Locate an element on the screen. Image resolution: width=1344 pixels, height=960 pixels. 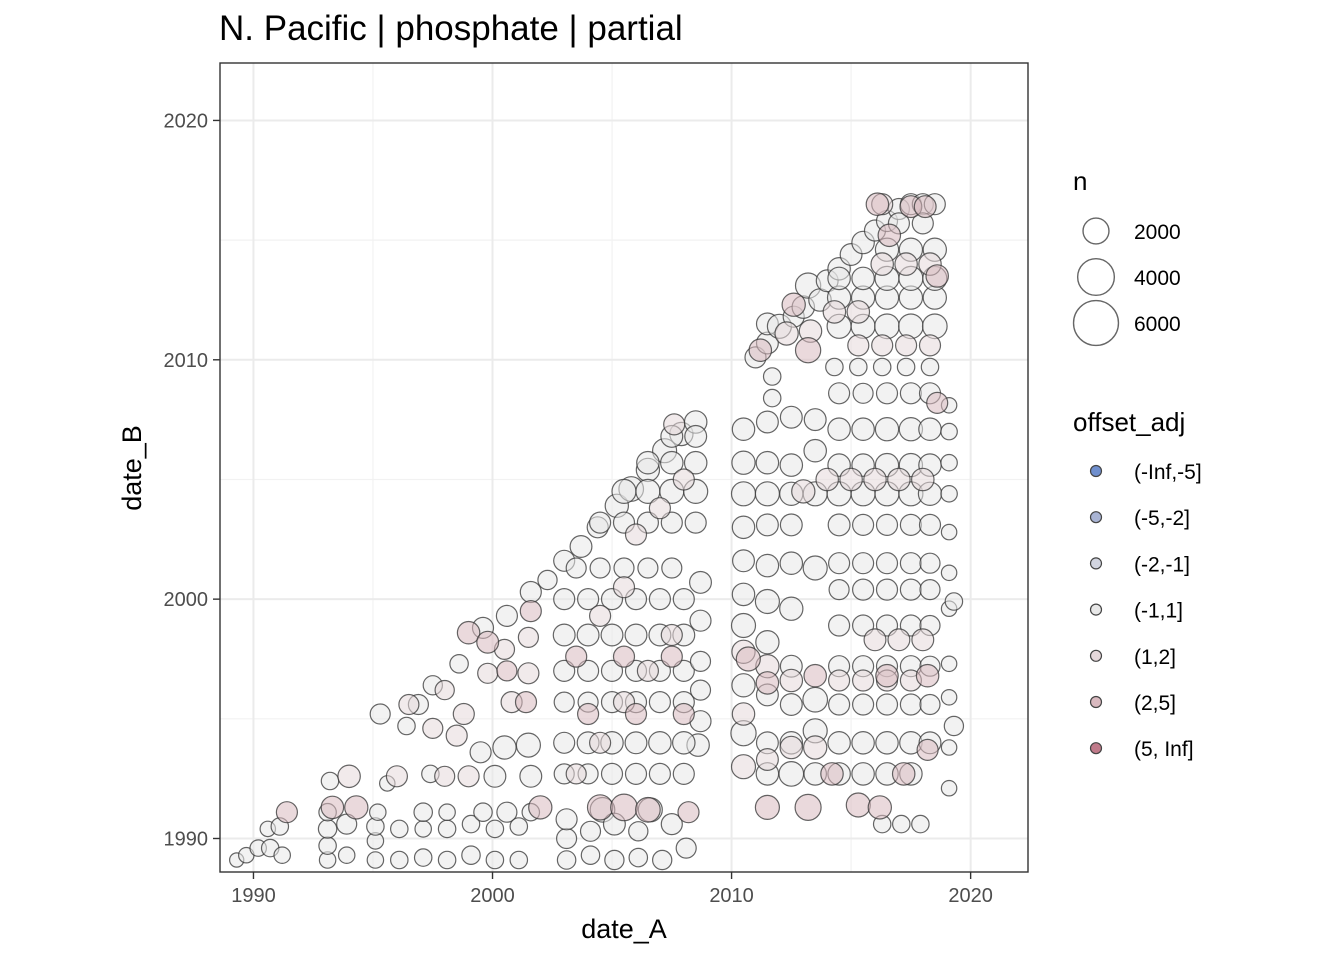
size-legend-label: 2000 is located at coordinates (1157, 232).